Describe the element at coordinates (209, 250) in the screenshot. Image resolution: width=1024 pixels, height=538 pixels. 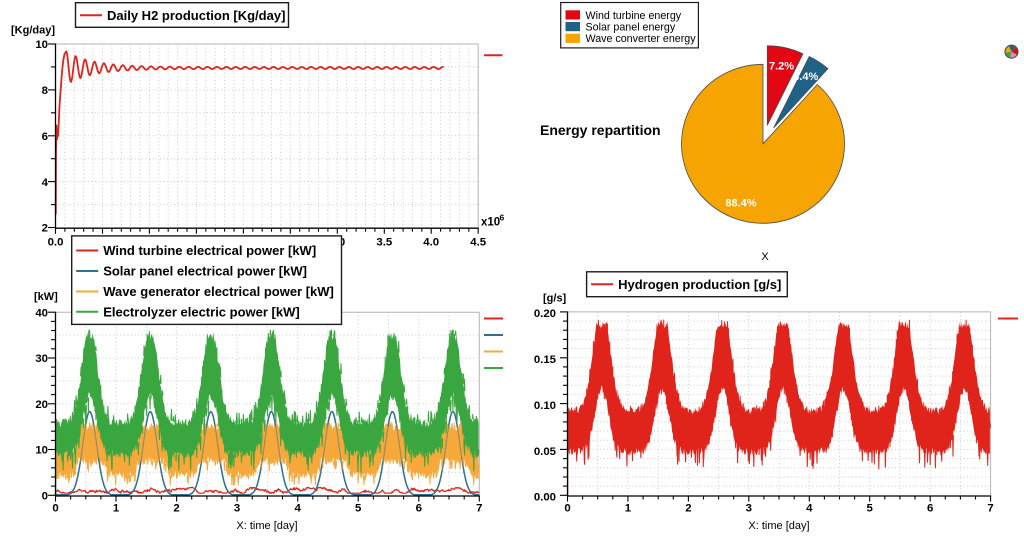
I see `svg-text:Wind turbine electrical power: Wind turbine electrical power [kW]` at that location.